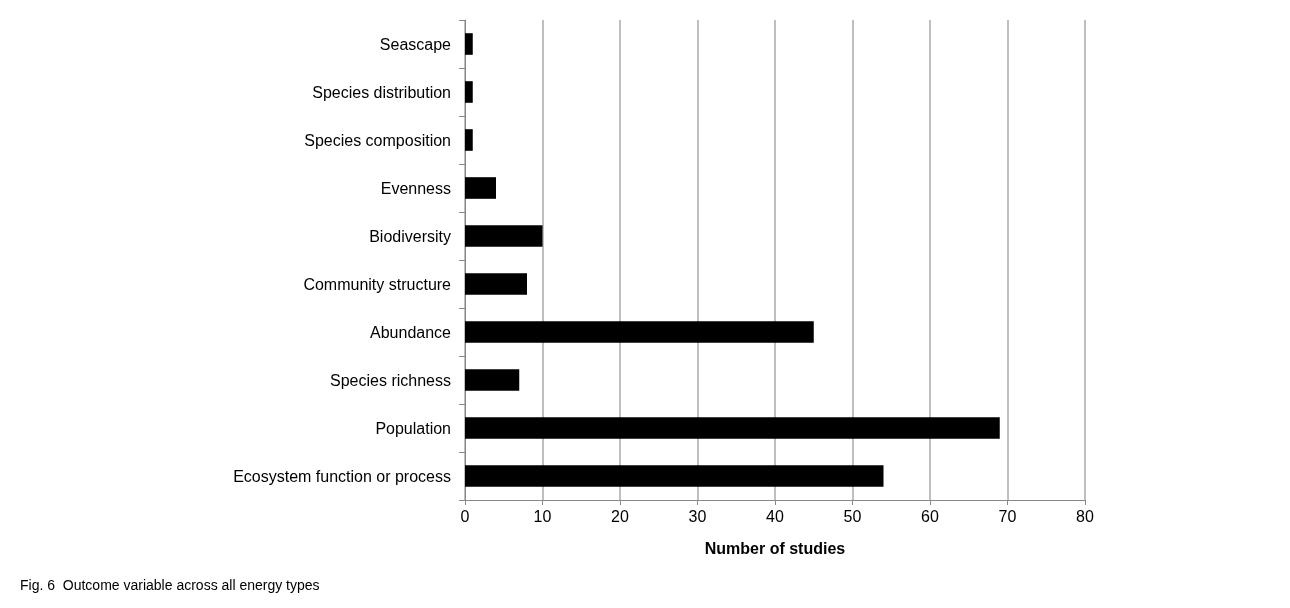 This screenshot has width=1290, height=608. What do you see at coordinates (377, 284) in the screenshot?
I see `y-tick-label: Community structure` at bounding box center [377, 284].